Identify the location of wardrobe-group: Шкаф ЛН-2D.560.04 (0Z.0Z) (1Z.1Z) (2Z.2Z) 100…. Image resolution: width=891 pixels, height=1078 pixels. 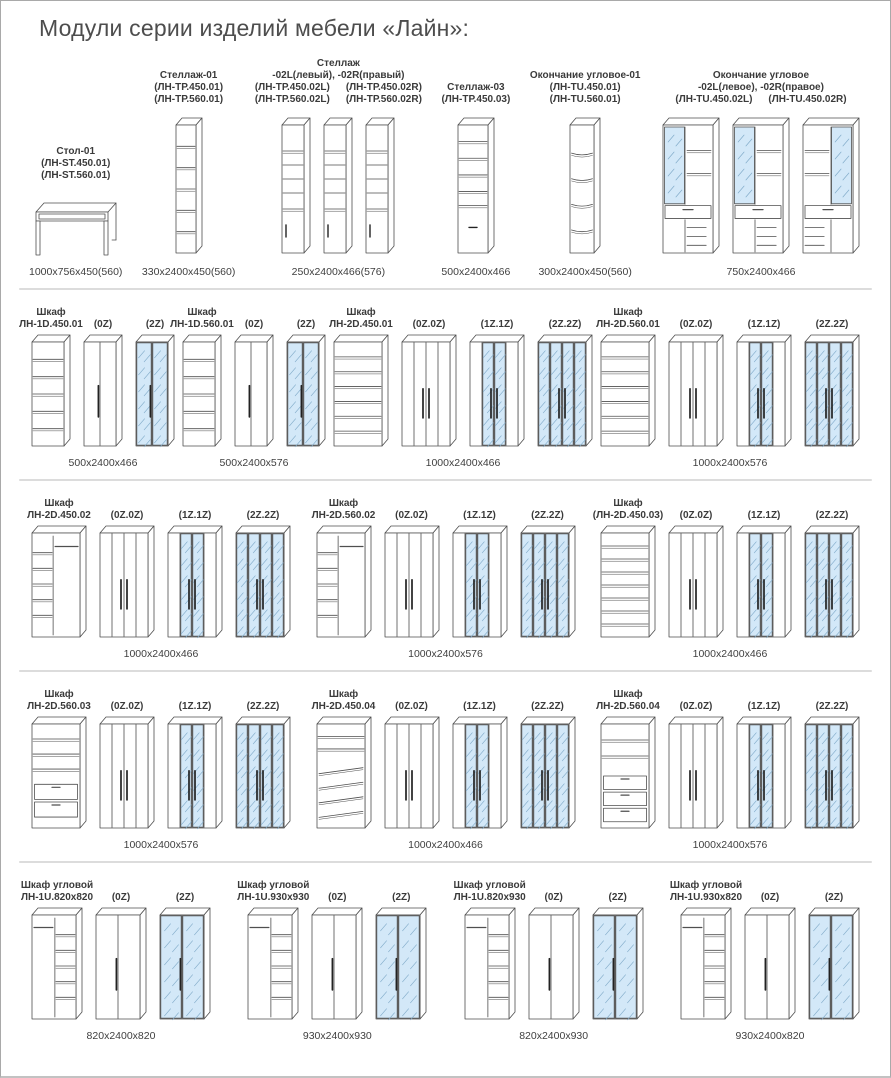
(729, 768).